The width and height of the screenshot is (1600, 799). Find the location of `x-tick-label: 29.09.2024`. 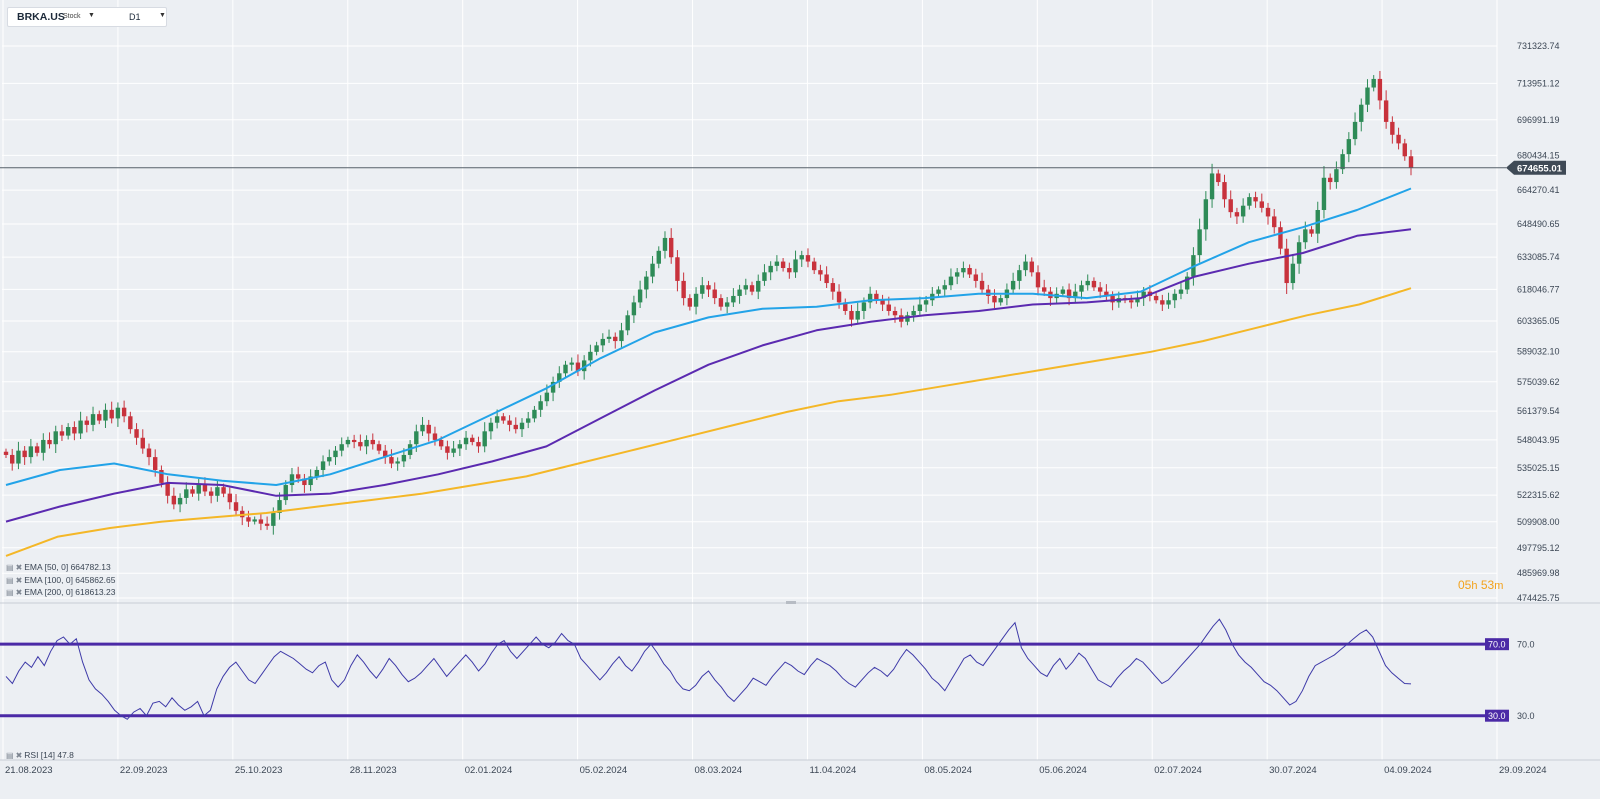

x-tick-label: 29.09.2024 is located at coordinates (1523, 770).